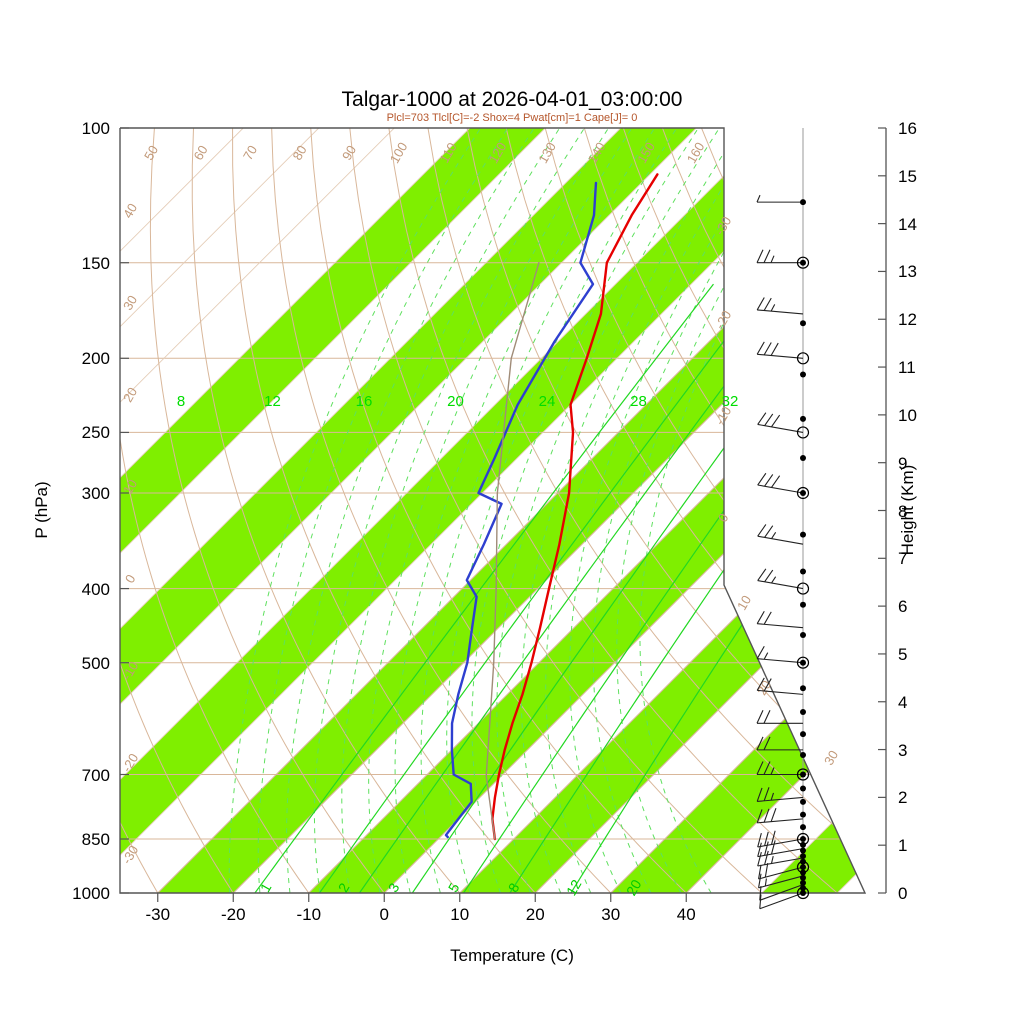 This screenshot has height=1024, width=1024. Describe the element at coordinates (512, 955) in the screenshot. I see `x-axis-label: Temperature (C)` at that location.